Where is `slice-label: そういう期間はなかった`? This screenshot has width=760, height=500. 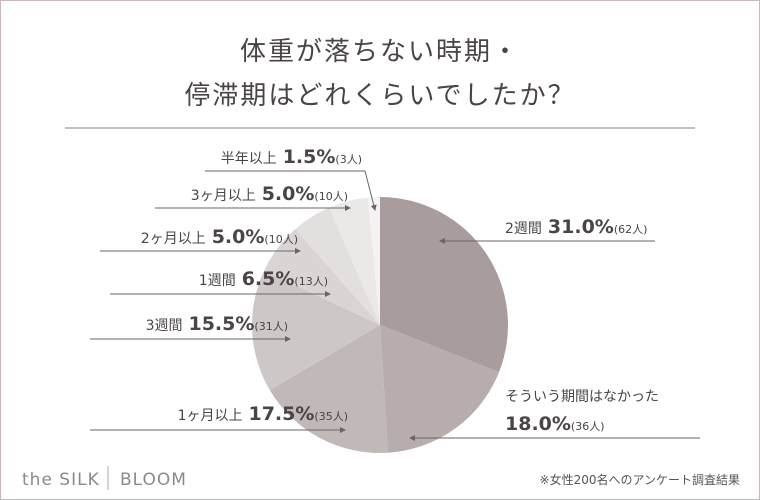 slice-label: そういう期間はなかった is located at coordinates (582, 397).